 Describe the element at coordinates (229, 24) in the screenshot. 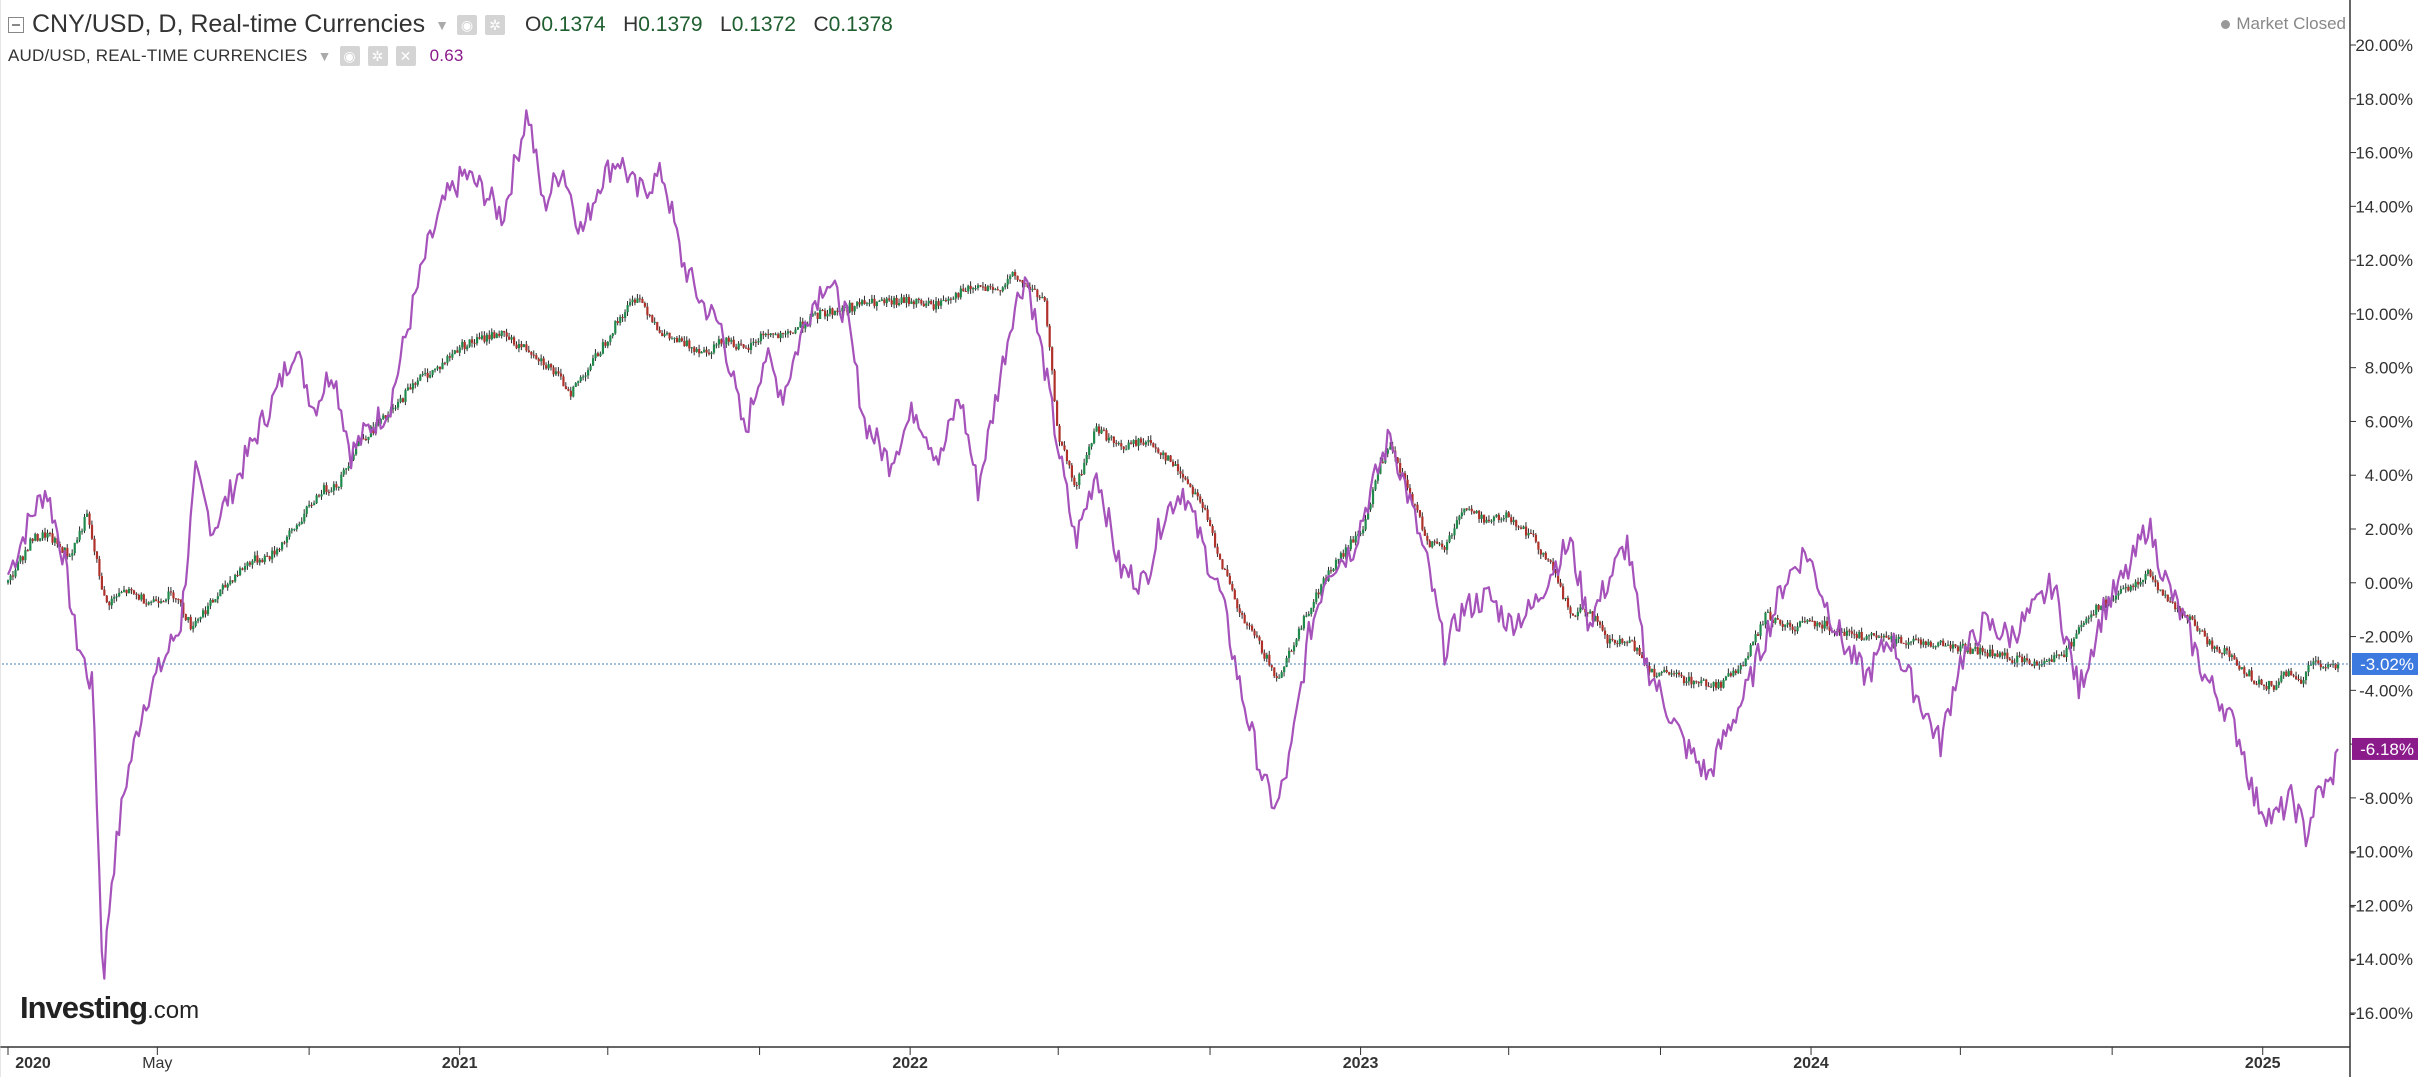

I see `symbol-label: CNY/USD, D, Real-time Currencies` at that location.